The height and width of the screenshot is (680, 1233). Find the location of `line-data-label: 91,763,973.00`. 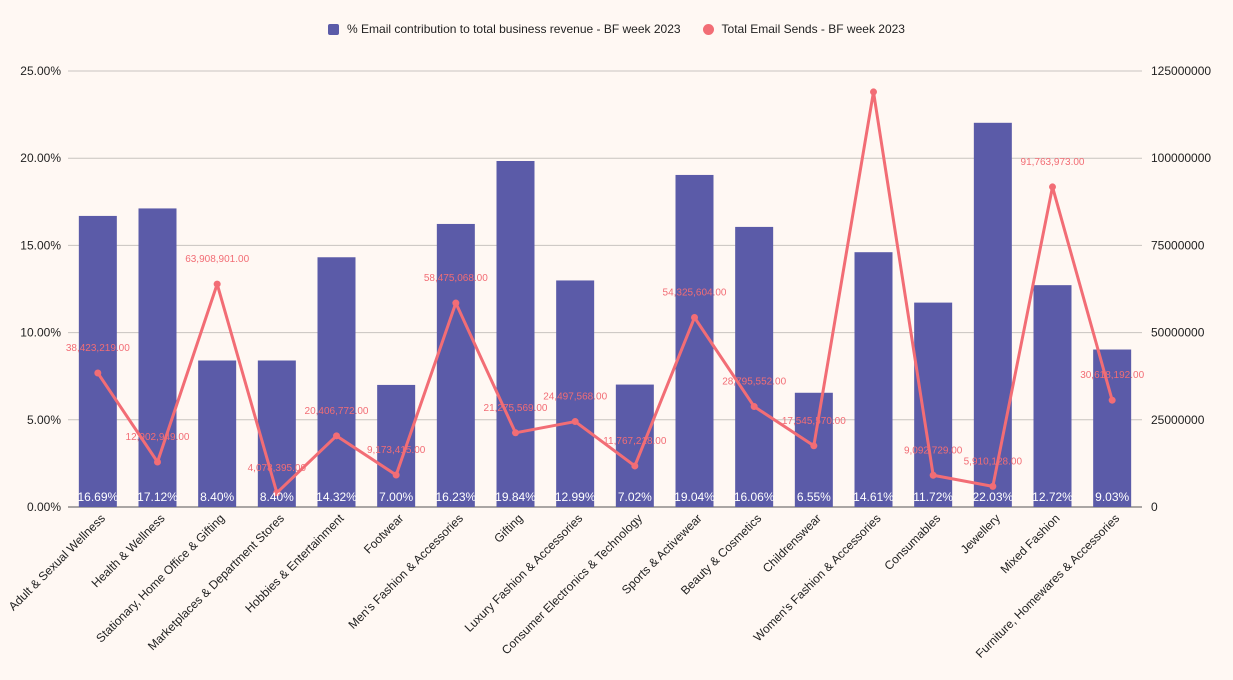

line-data-label: 91,763,973.00 is located at coordinates (1053, 162).